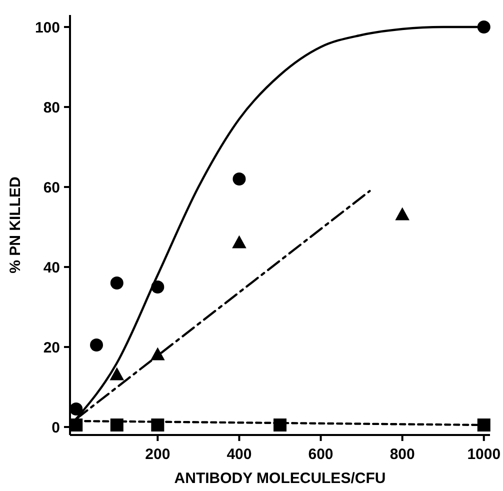  I want to click on y-tick-label: 100, so click(47, 27).